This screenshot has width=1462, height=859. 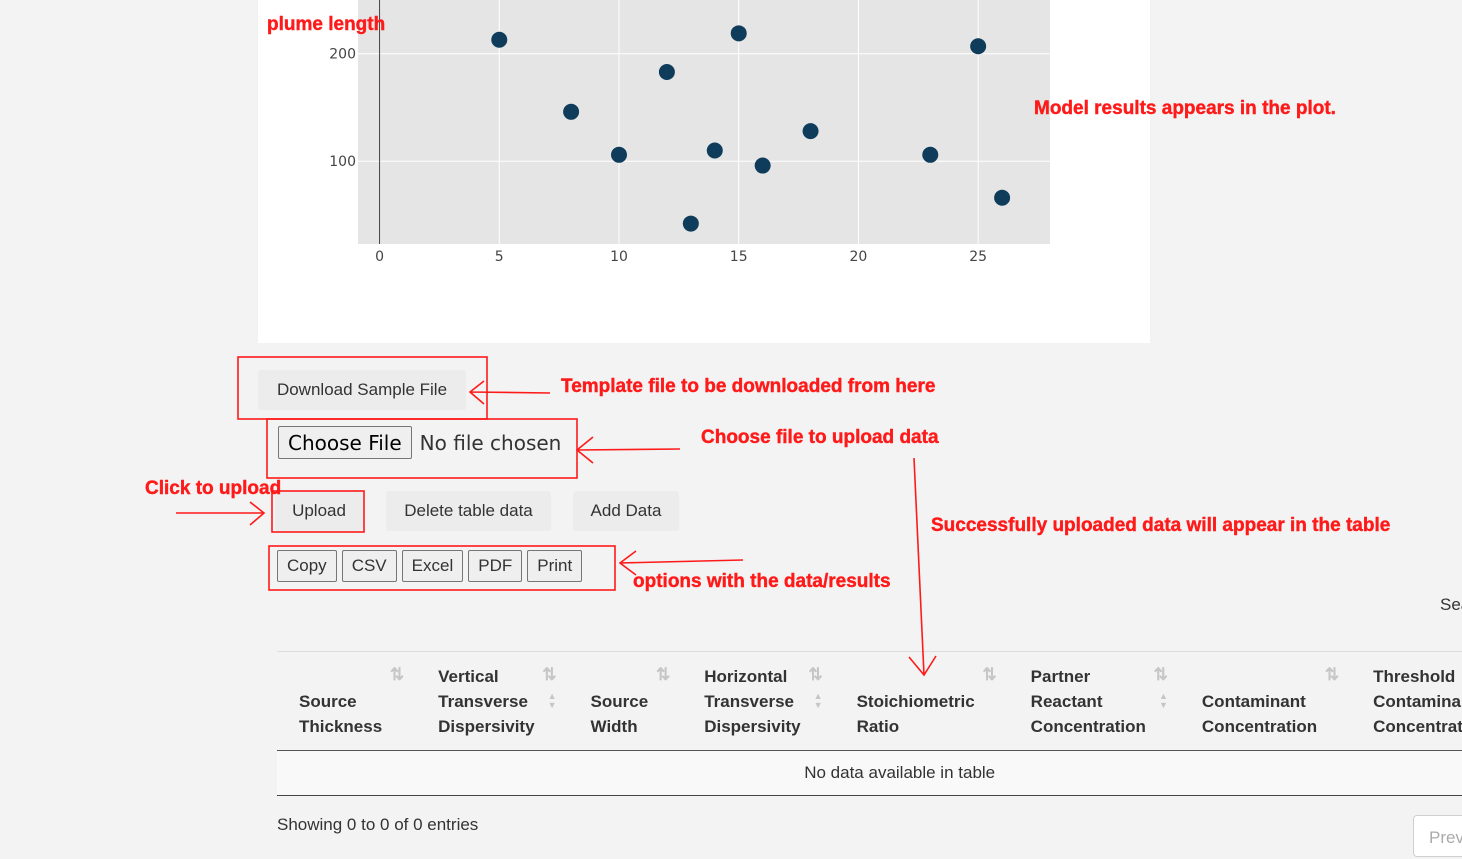 I want to click on copy-button: Copy, so click(x=307, y=566).